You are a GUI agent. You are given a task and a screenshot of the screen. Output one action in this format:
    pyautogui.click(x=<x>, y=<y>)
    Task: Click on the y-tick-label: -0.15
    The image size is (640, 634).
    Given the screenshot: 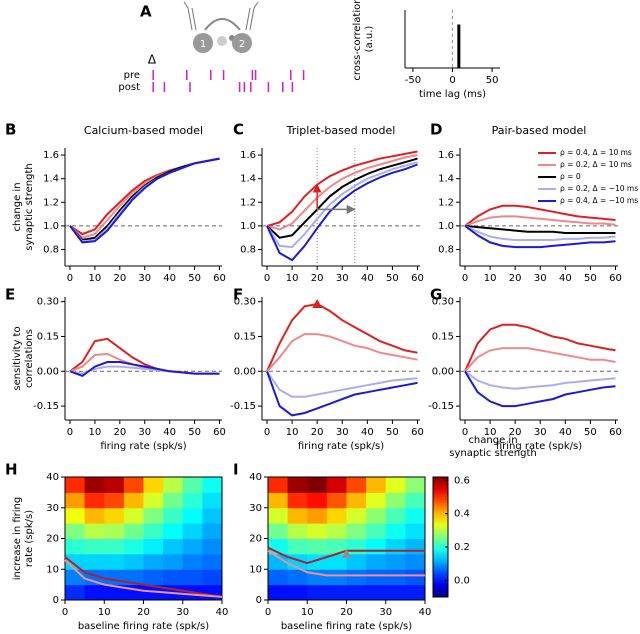 What is the action you would take?
    pyautogui.click(x=243, y=406)
    